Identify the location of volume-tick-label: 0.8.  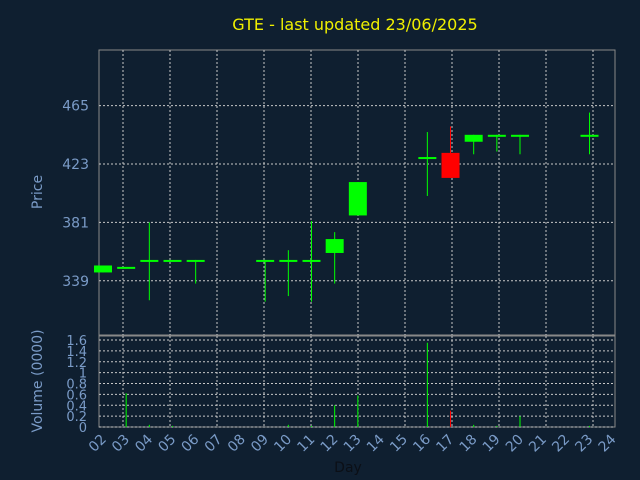
(76, 385).